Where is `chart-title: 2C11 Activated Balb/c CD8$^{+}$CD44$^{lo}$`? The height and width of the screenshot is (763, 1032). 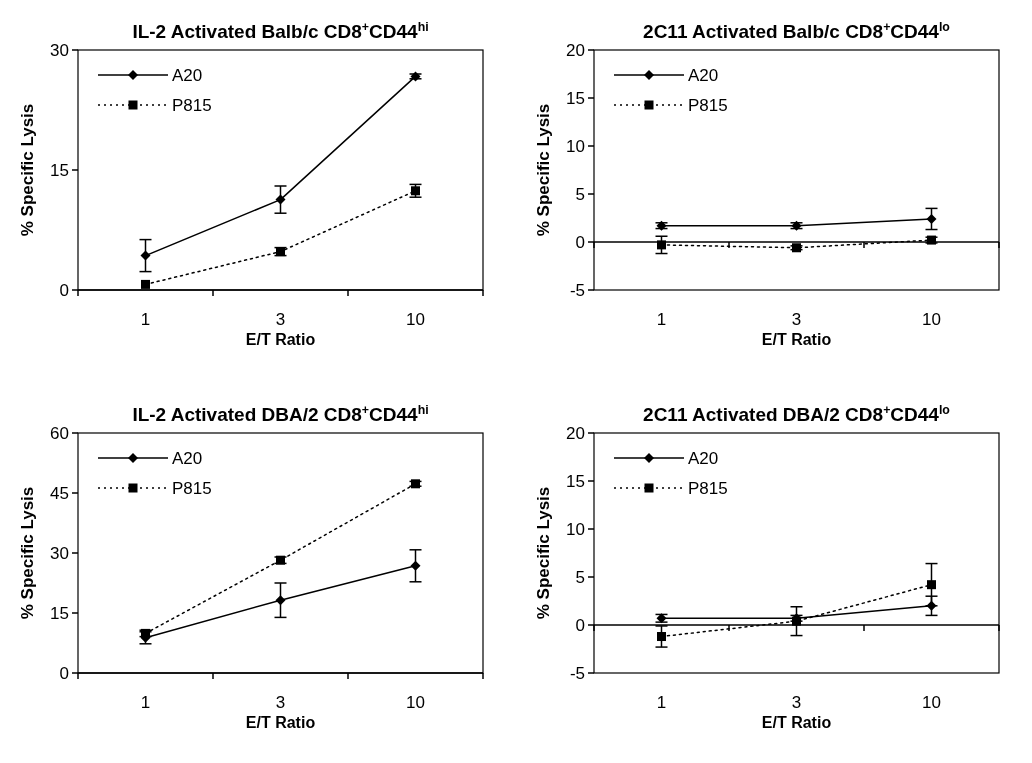 chart-title: 2C11 Activated Balb/c CD8$^{+}$CD44$^{lo}$ is located at coordinates (797, 31).